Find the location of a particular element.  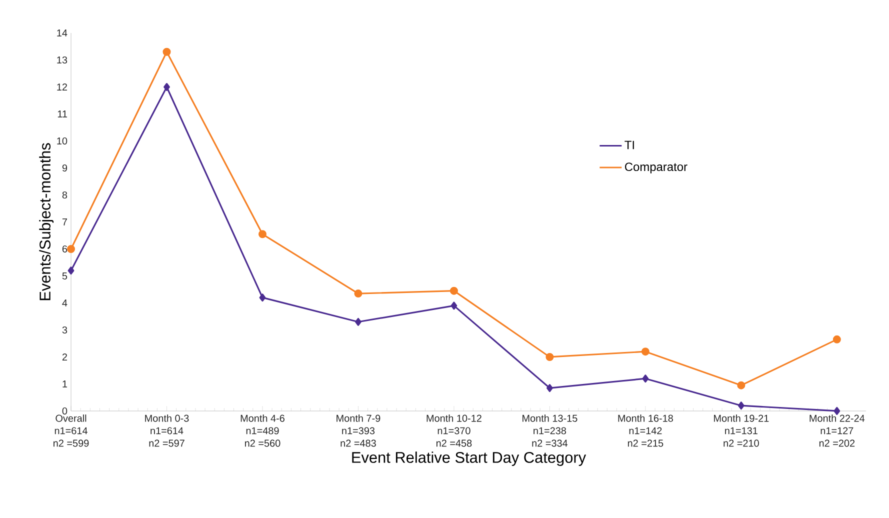

y-tick-label: 5 is located at coordinates (65, 276).